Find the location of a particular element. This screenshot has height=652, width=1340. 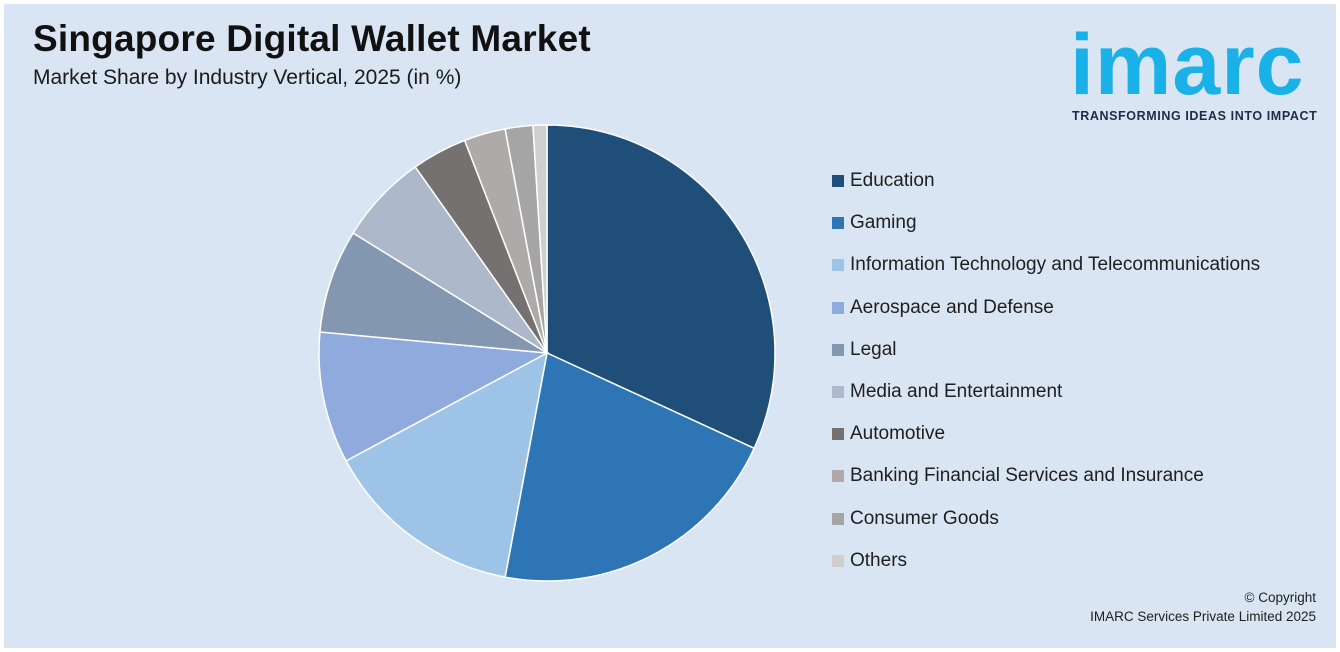

legend-label: Legal is located at coordinates (873, 349).